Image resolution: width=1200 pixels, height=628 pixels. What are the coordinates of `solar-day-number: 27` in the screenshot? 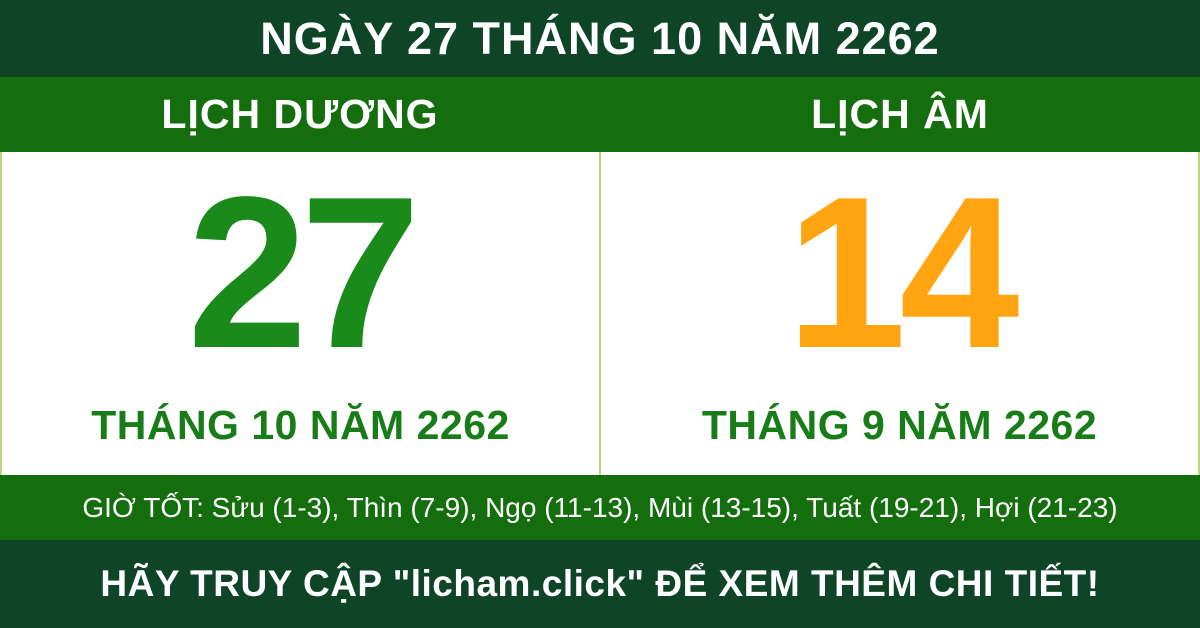 It's located at (303, 272).